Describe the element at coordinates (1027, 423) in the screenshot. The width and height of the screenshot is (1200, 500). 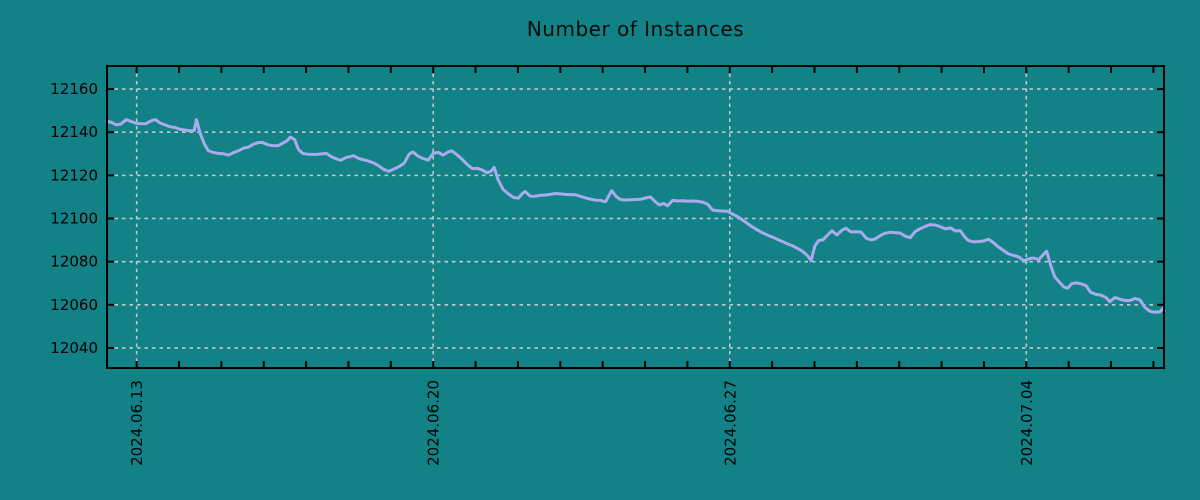
I see `x-tick-label: 2024.07.04` at that location.